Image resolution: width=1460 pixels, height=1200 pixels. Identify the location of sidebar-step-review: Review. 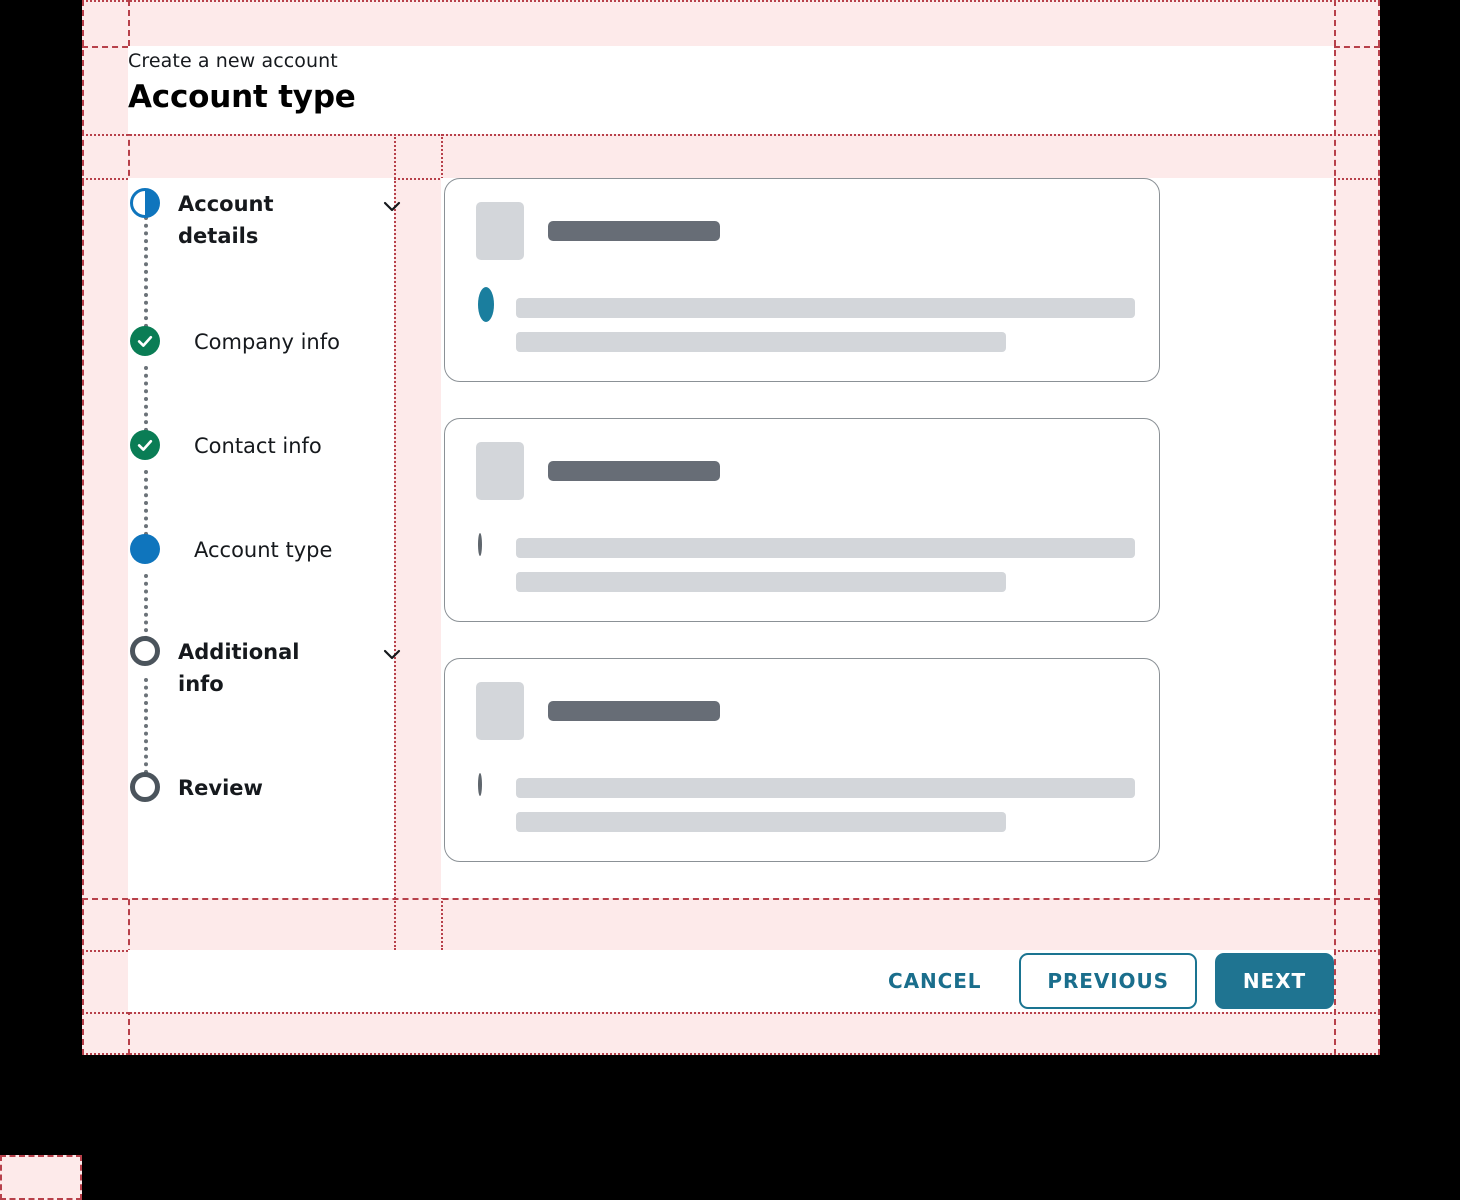
(261, 800).